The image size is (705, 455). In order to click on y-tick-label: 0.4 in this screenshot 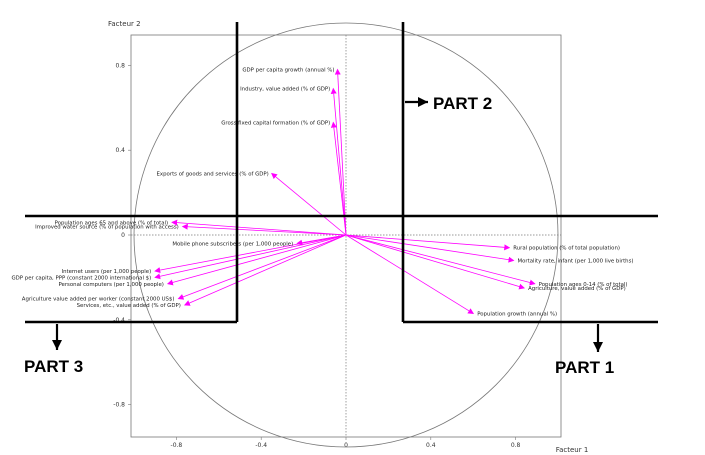, I will do `click(120, 150)`.